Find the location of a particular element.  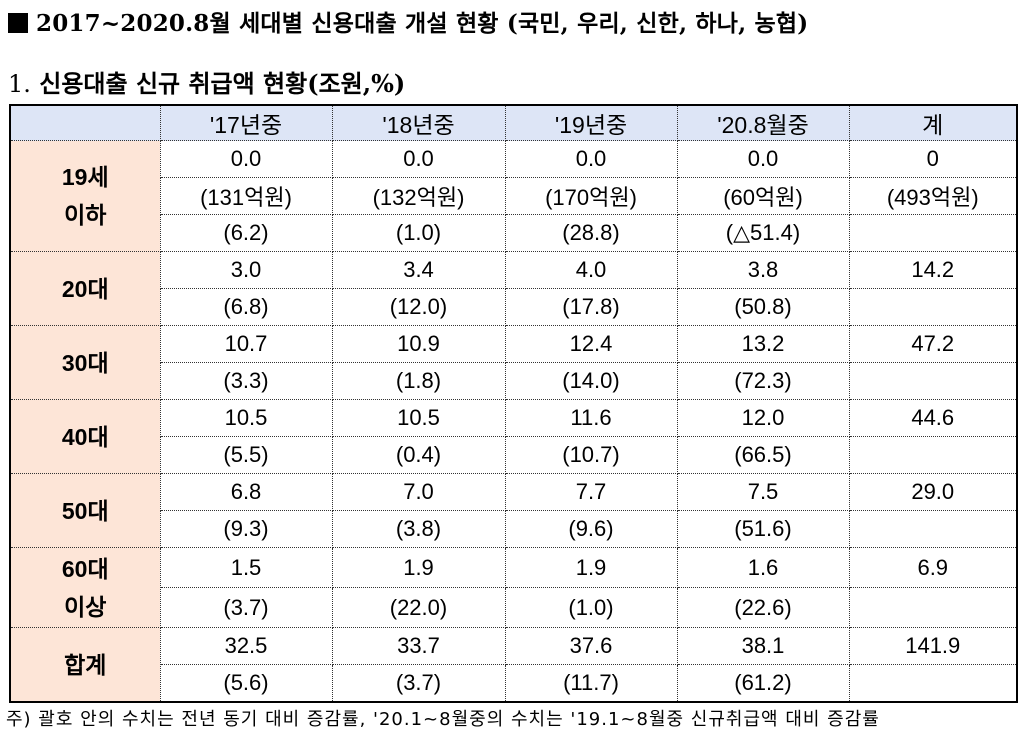

cell-change: (11.7) is located at coordinates (591, 683).